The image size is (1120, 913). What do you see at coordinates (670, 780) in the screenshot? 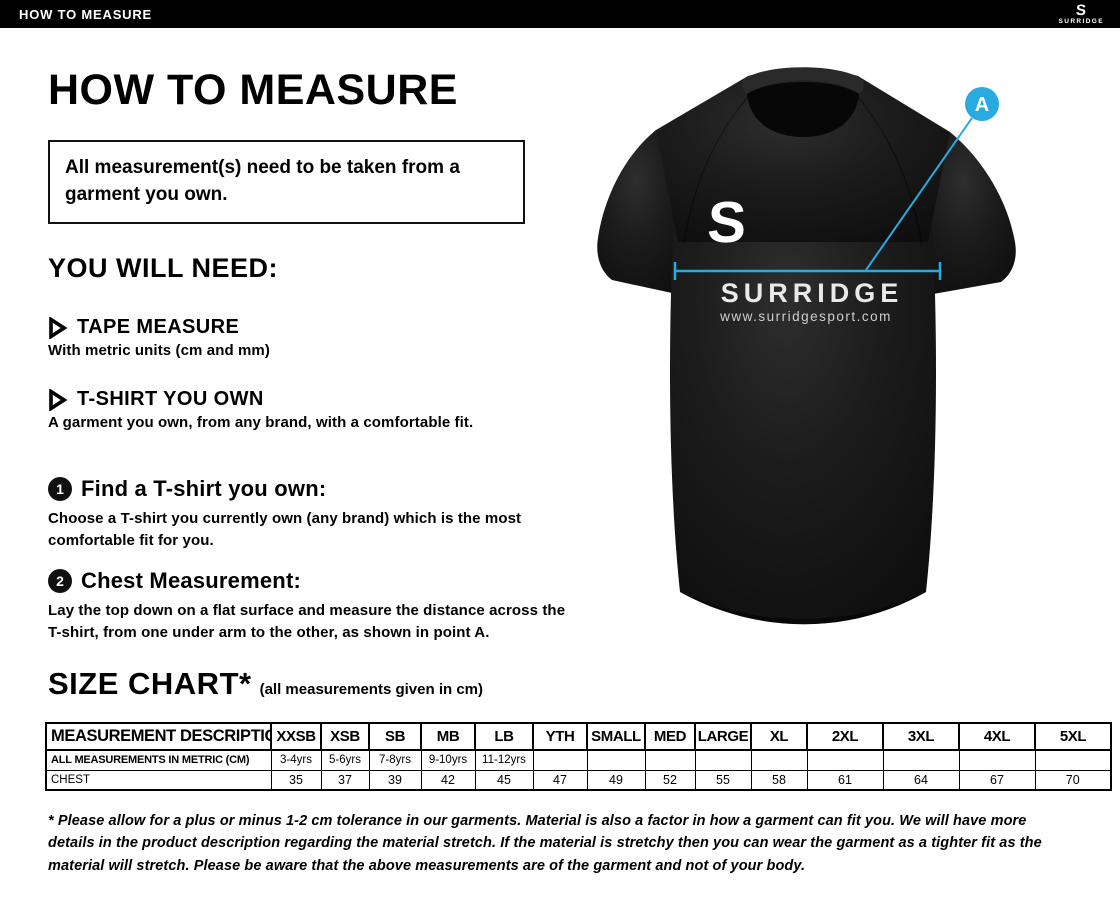
I see `size-value-cell: 52` at bounding box center [670, 780].